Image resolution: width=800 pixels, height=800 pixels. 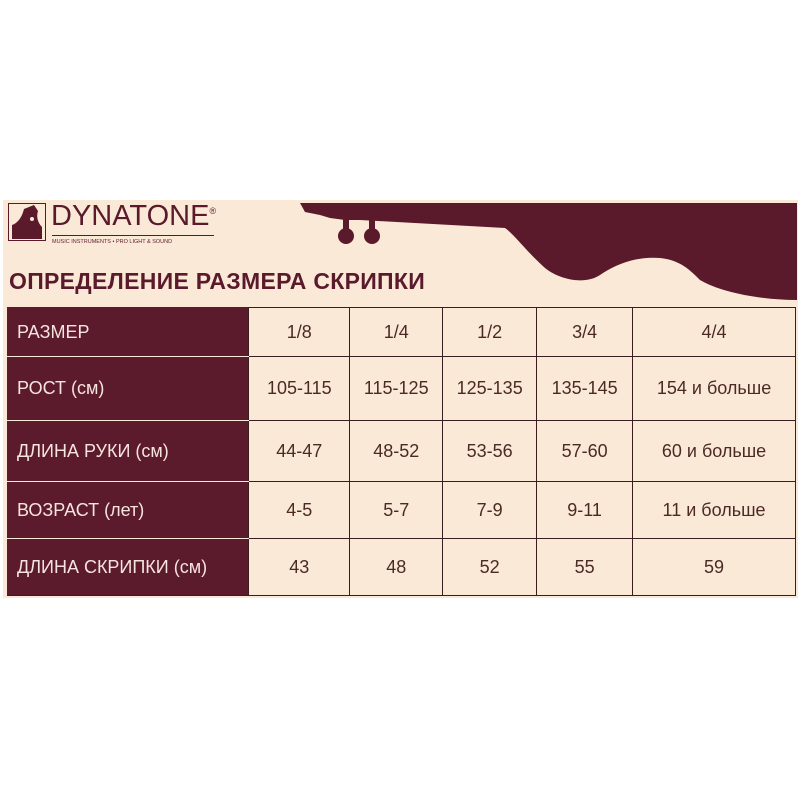 What do you see at coordinates (585, 451) in the screenshot?
I see `table-cell: 57-60` at bounding box center [585, 451].